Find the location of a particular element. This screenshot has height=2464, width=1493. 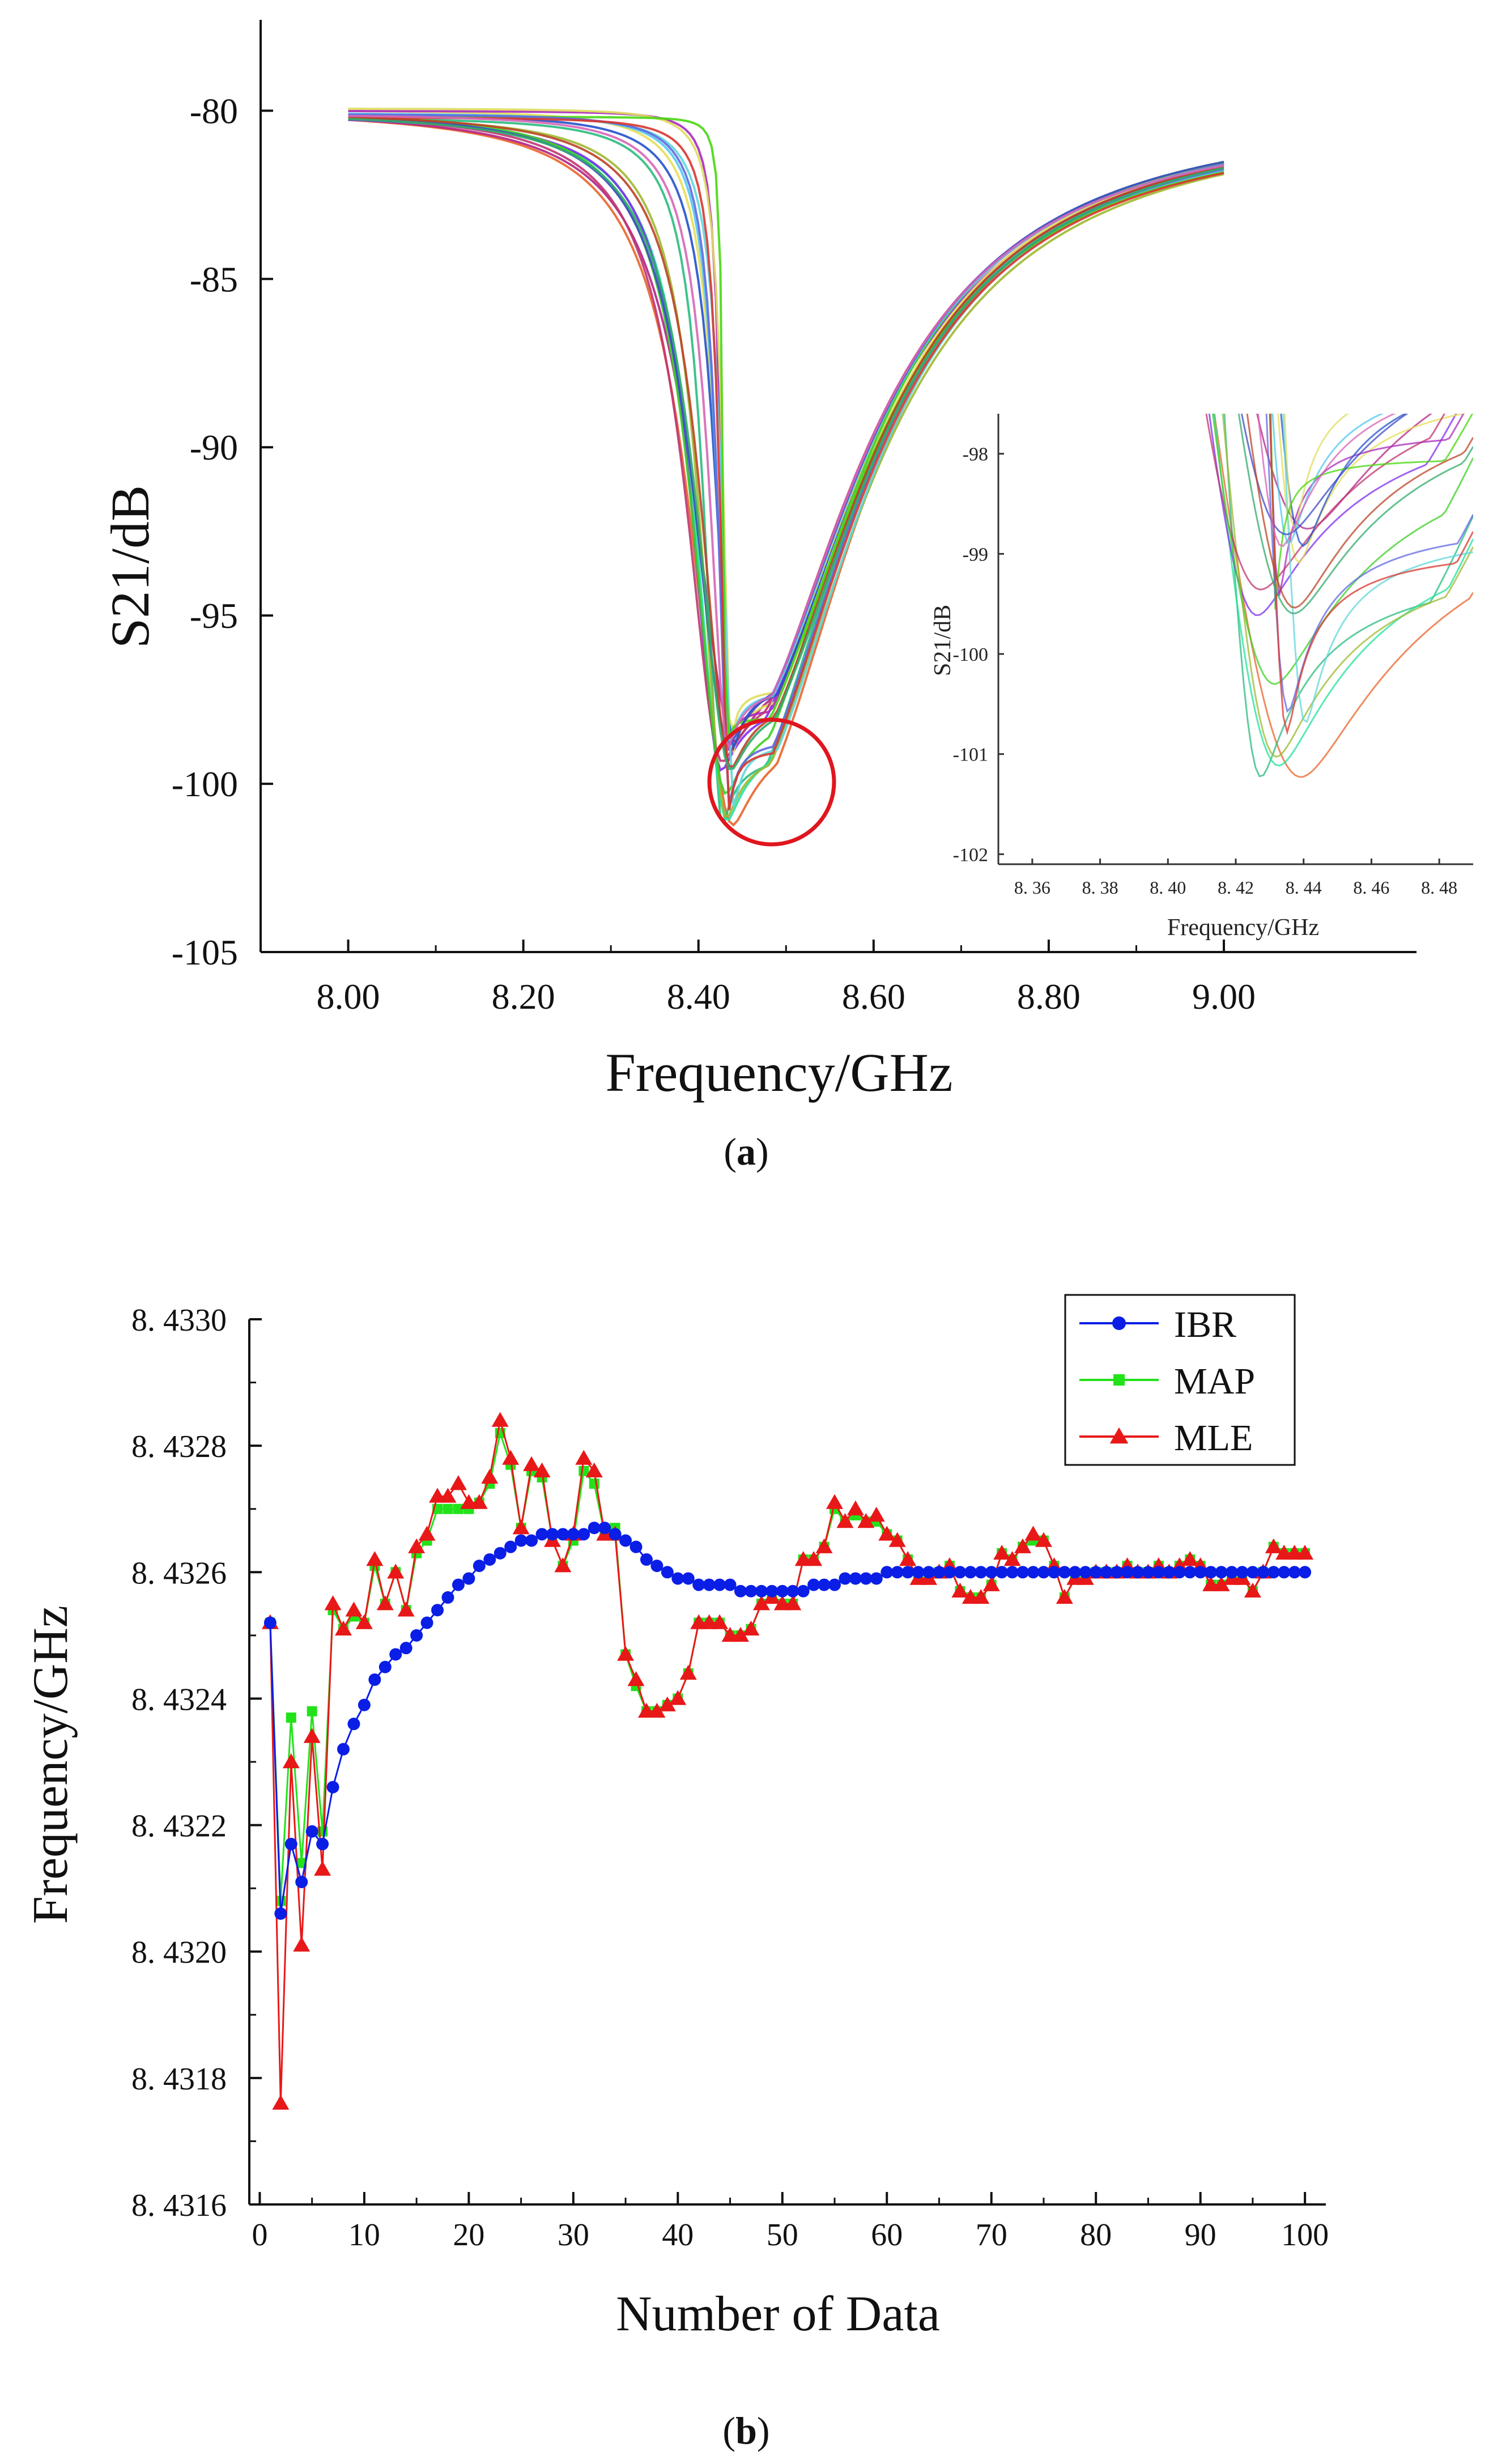

b-series-ibr is located at coordinates (787, 1721).